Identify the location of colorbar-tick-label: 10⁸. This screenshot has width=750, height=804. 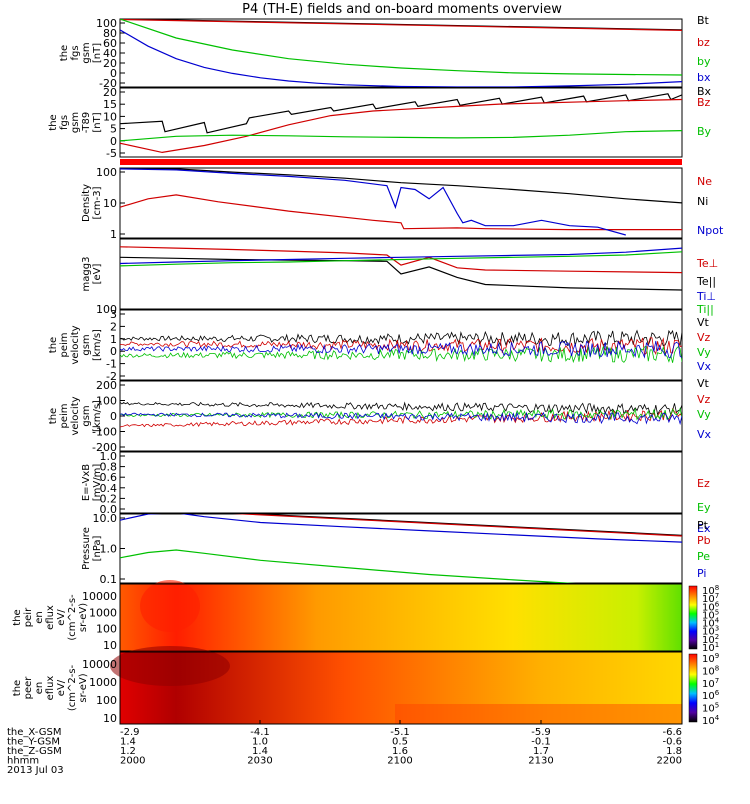
(710, 590).